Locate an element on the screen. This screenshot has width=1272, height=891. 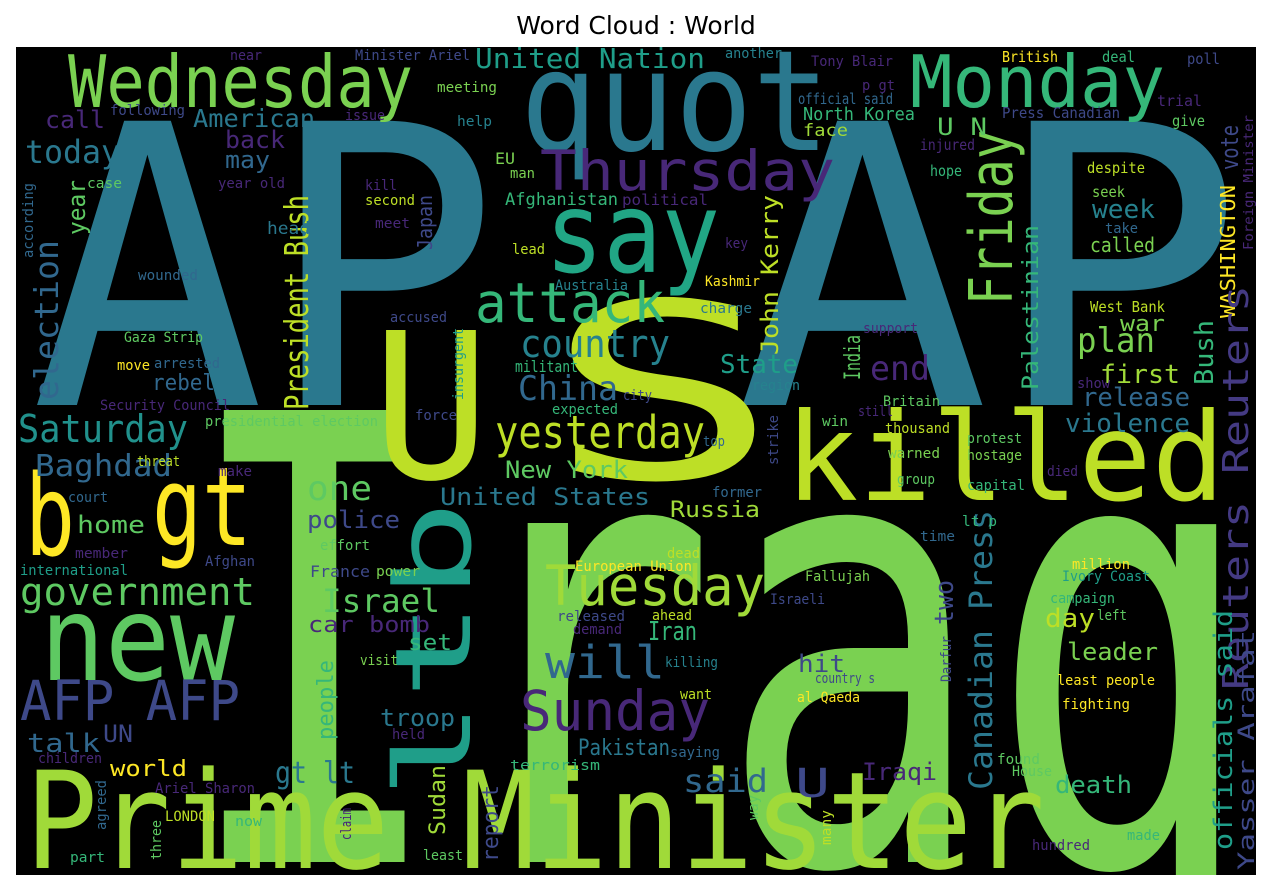
word: kill is located at coordinates (381, 186).